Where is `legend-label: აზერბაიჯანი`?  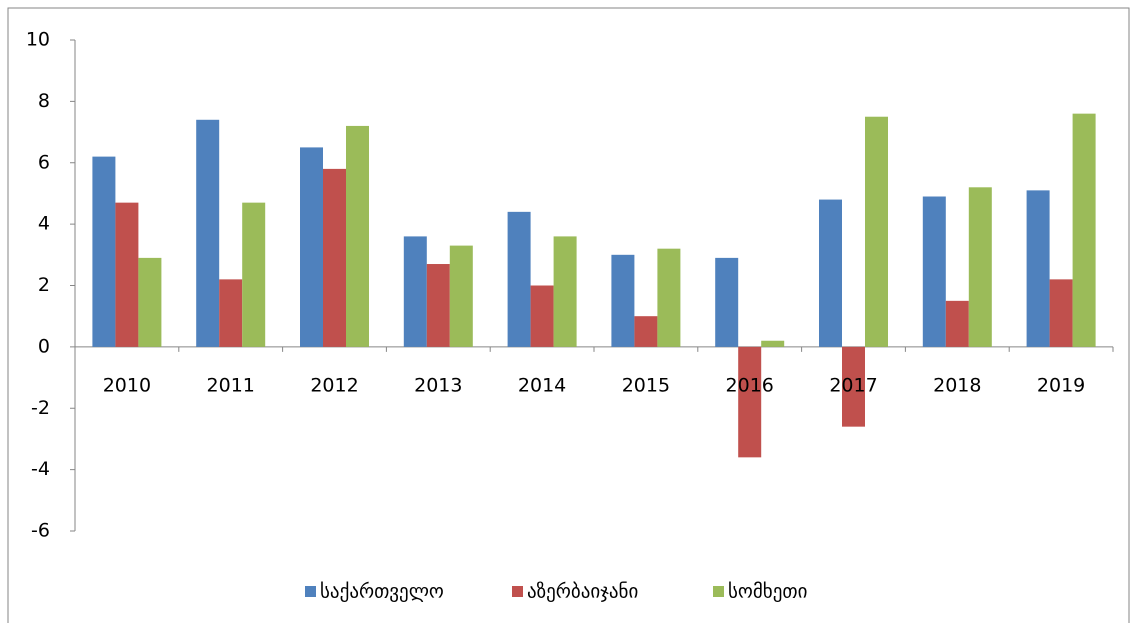 legend-label: აზერბაიჯანი is located at coordinates (582, 592).